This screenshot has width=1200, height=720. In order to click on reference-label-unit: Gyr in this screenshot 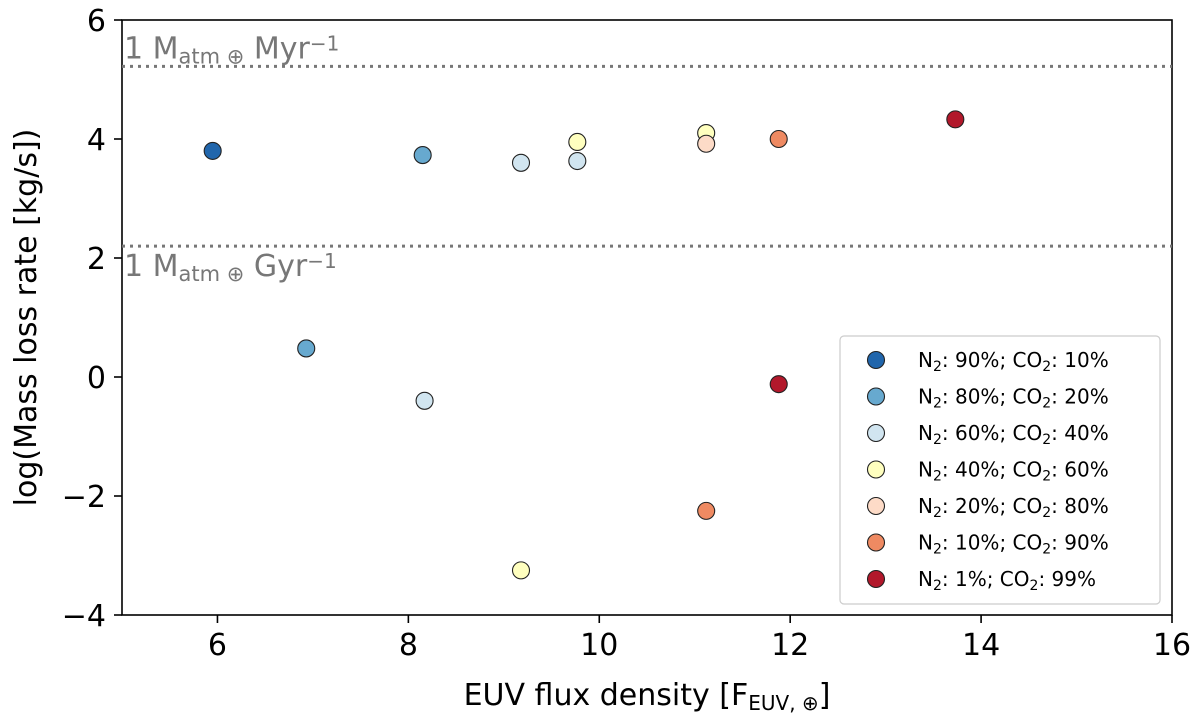, I will do `click(276, 266)`.